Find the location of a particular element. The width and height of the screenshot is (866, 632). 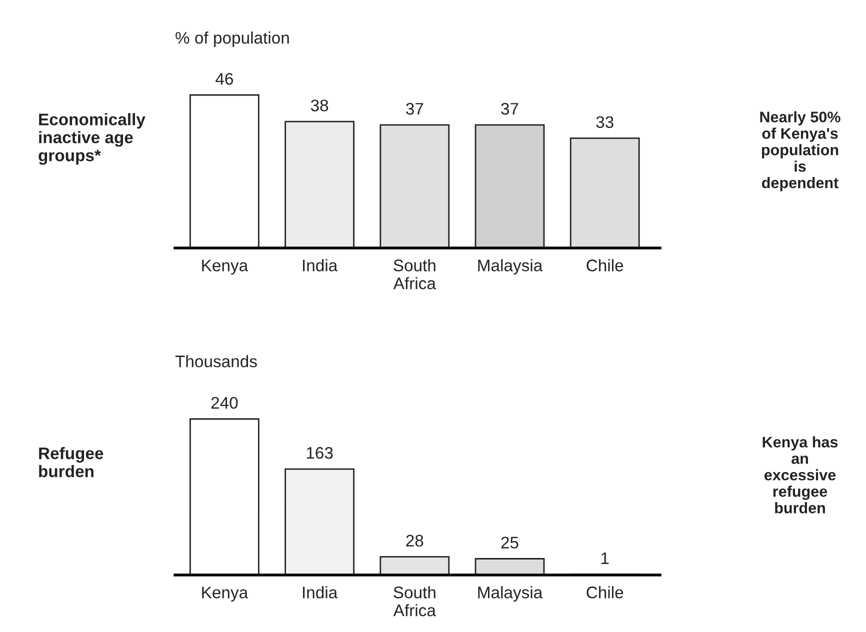

data-label: 33 is located at coordinates (605, 122).